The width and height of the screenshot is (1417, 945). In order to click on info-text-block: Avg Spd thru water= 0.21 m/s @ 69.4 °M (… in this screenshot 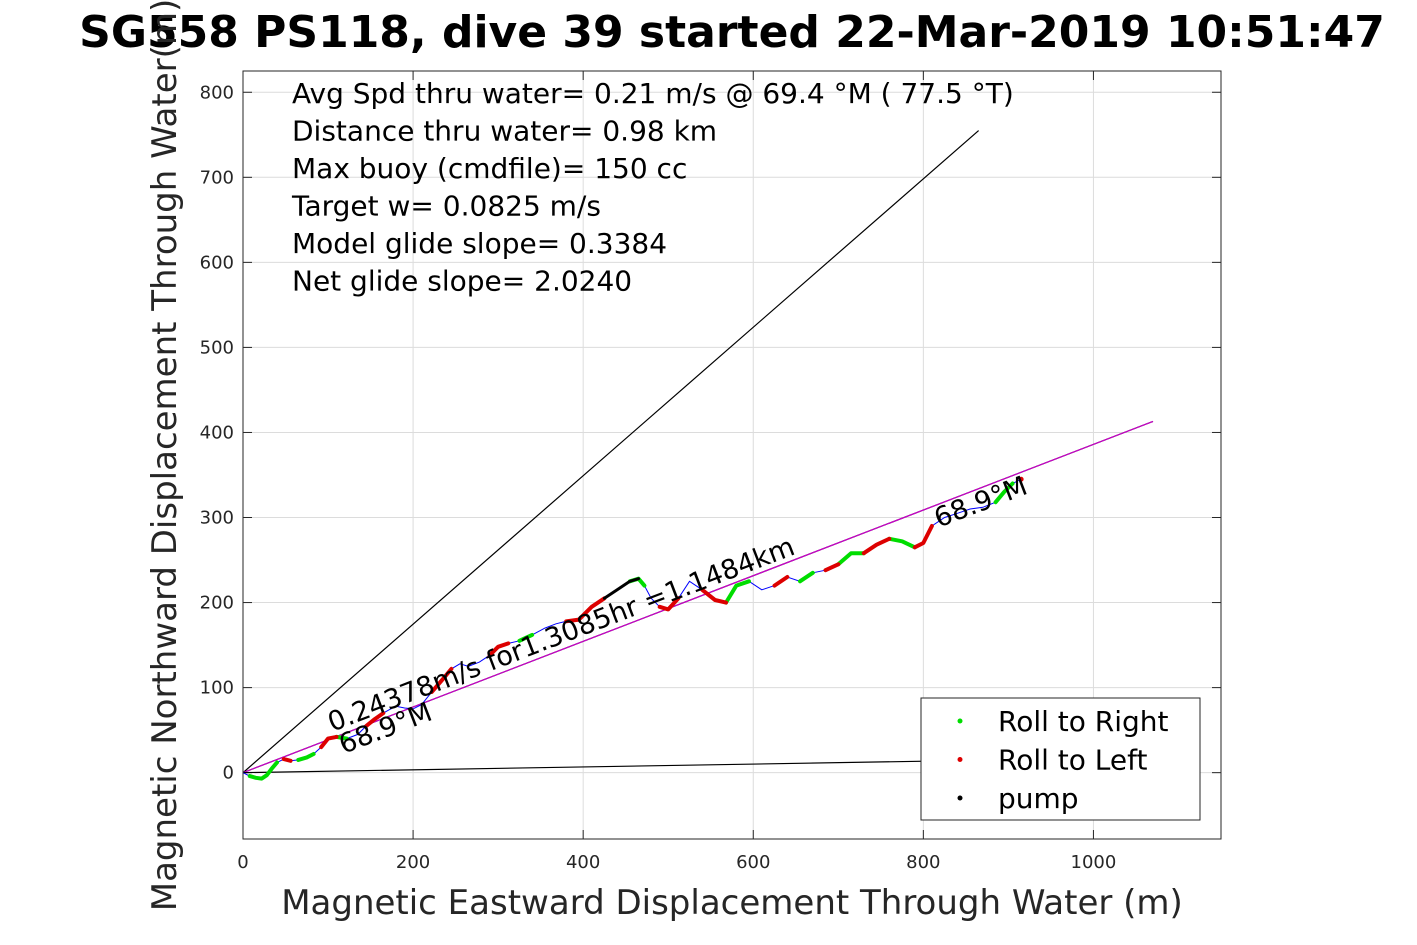, I will do `click(652, 187)`.